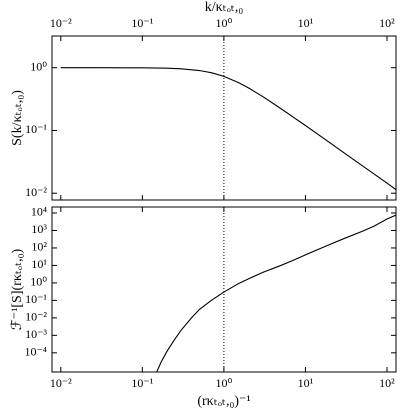 The height and width of the screenshot is (415, 415). What do you see at coordinates (39, 264) in the screenshot?
I see `y-tick-label: 10¹` at bounding box center [39, 264].